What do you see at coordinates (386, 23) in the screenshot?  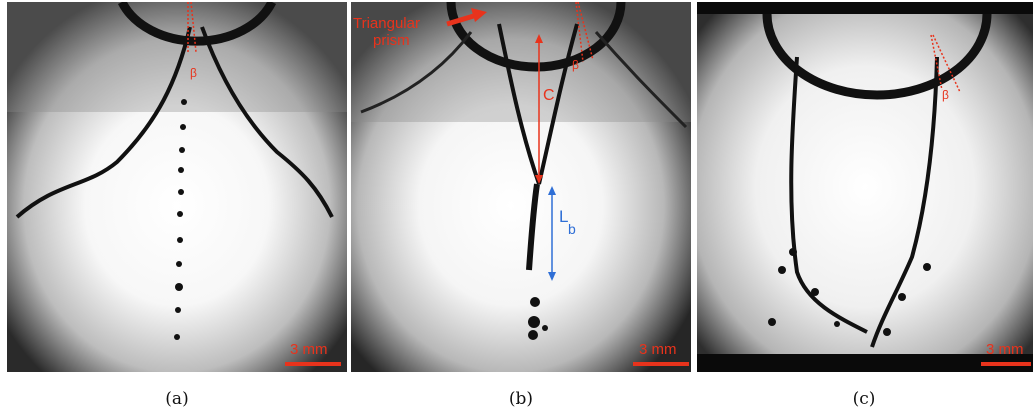 I see `prism-label-line1: Triangular` at bounding box center [386, 23].